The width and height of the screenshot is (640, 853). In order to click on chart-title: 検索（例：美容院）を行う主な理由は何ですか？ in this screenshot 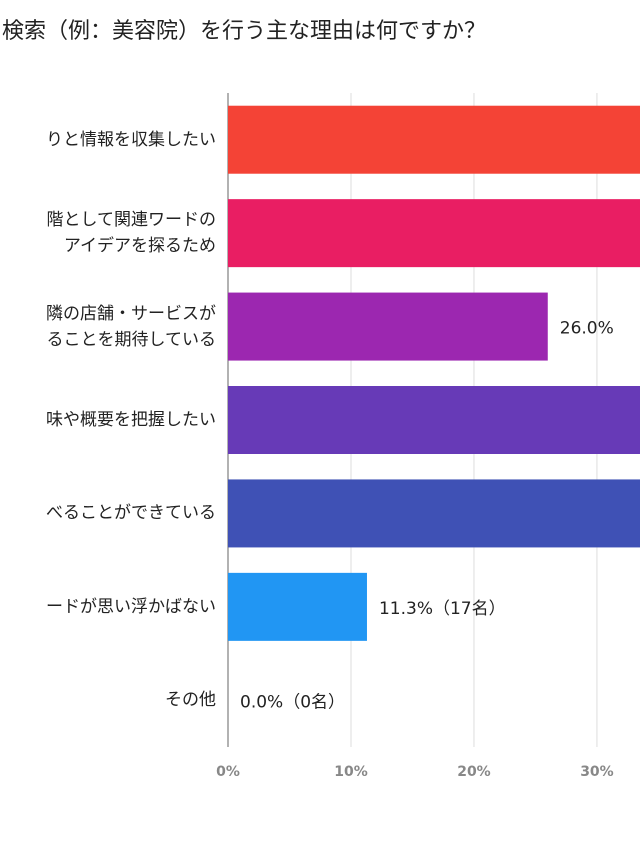, I will do `click(244, 31)`.